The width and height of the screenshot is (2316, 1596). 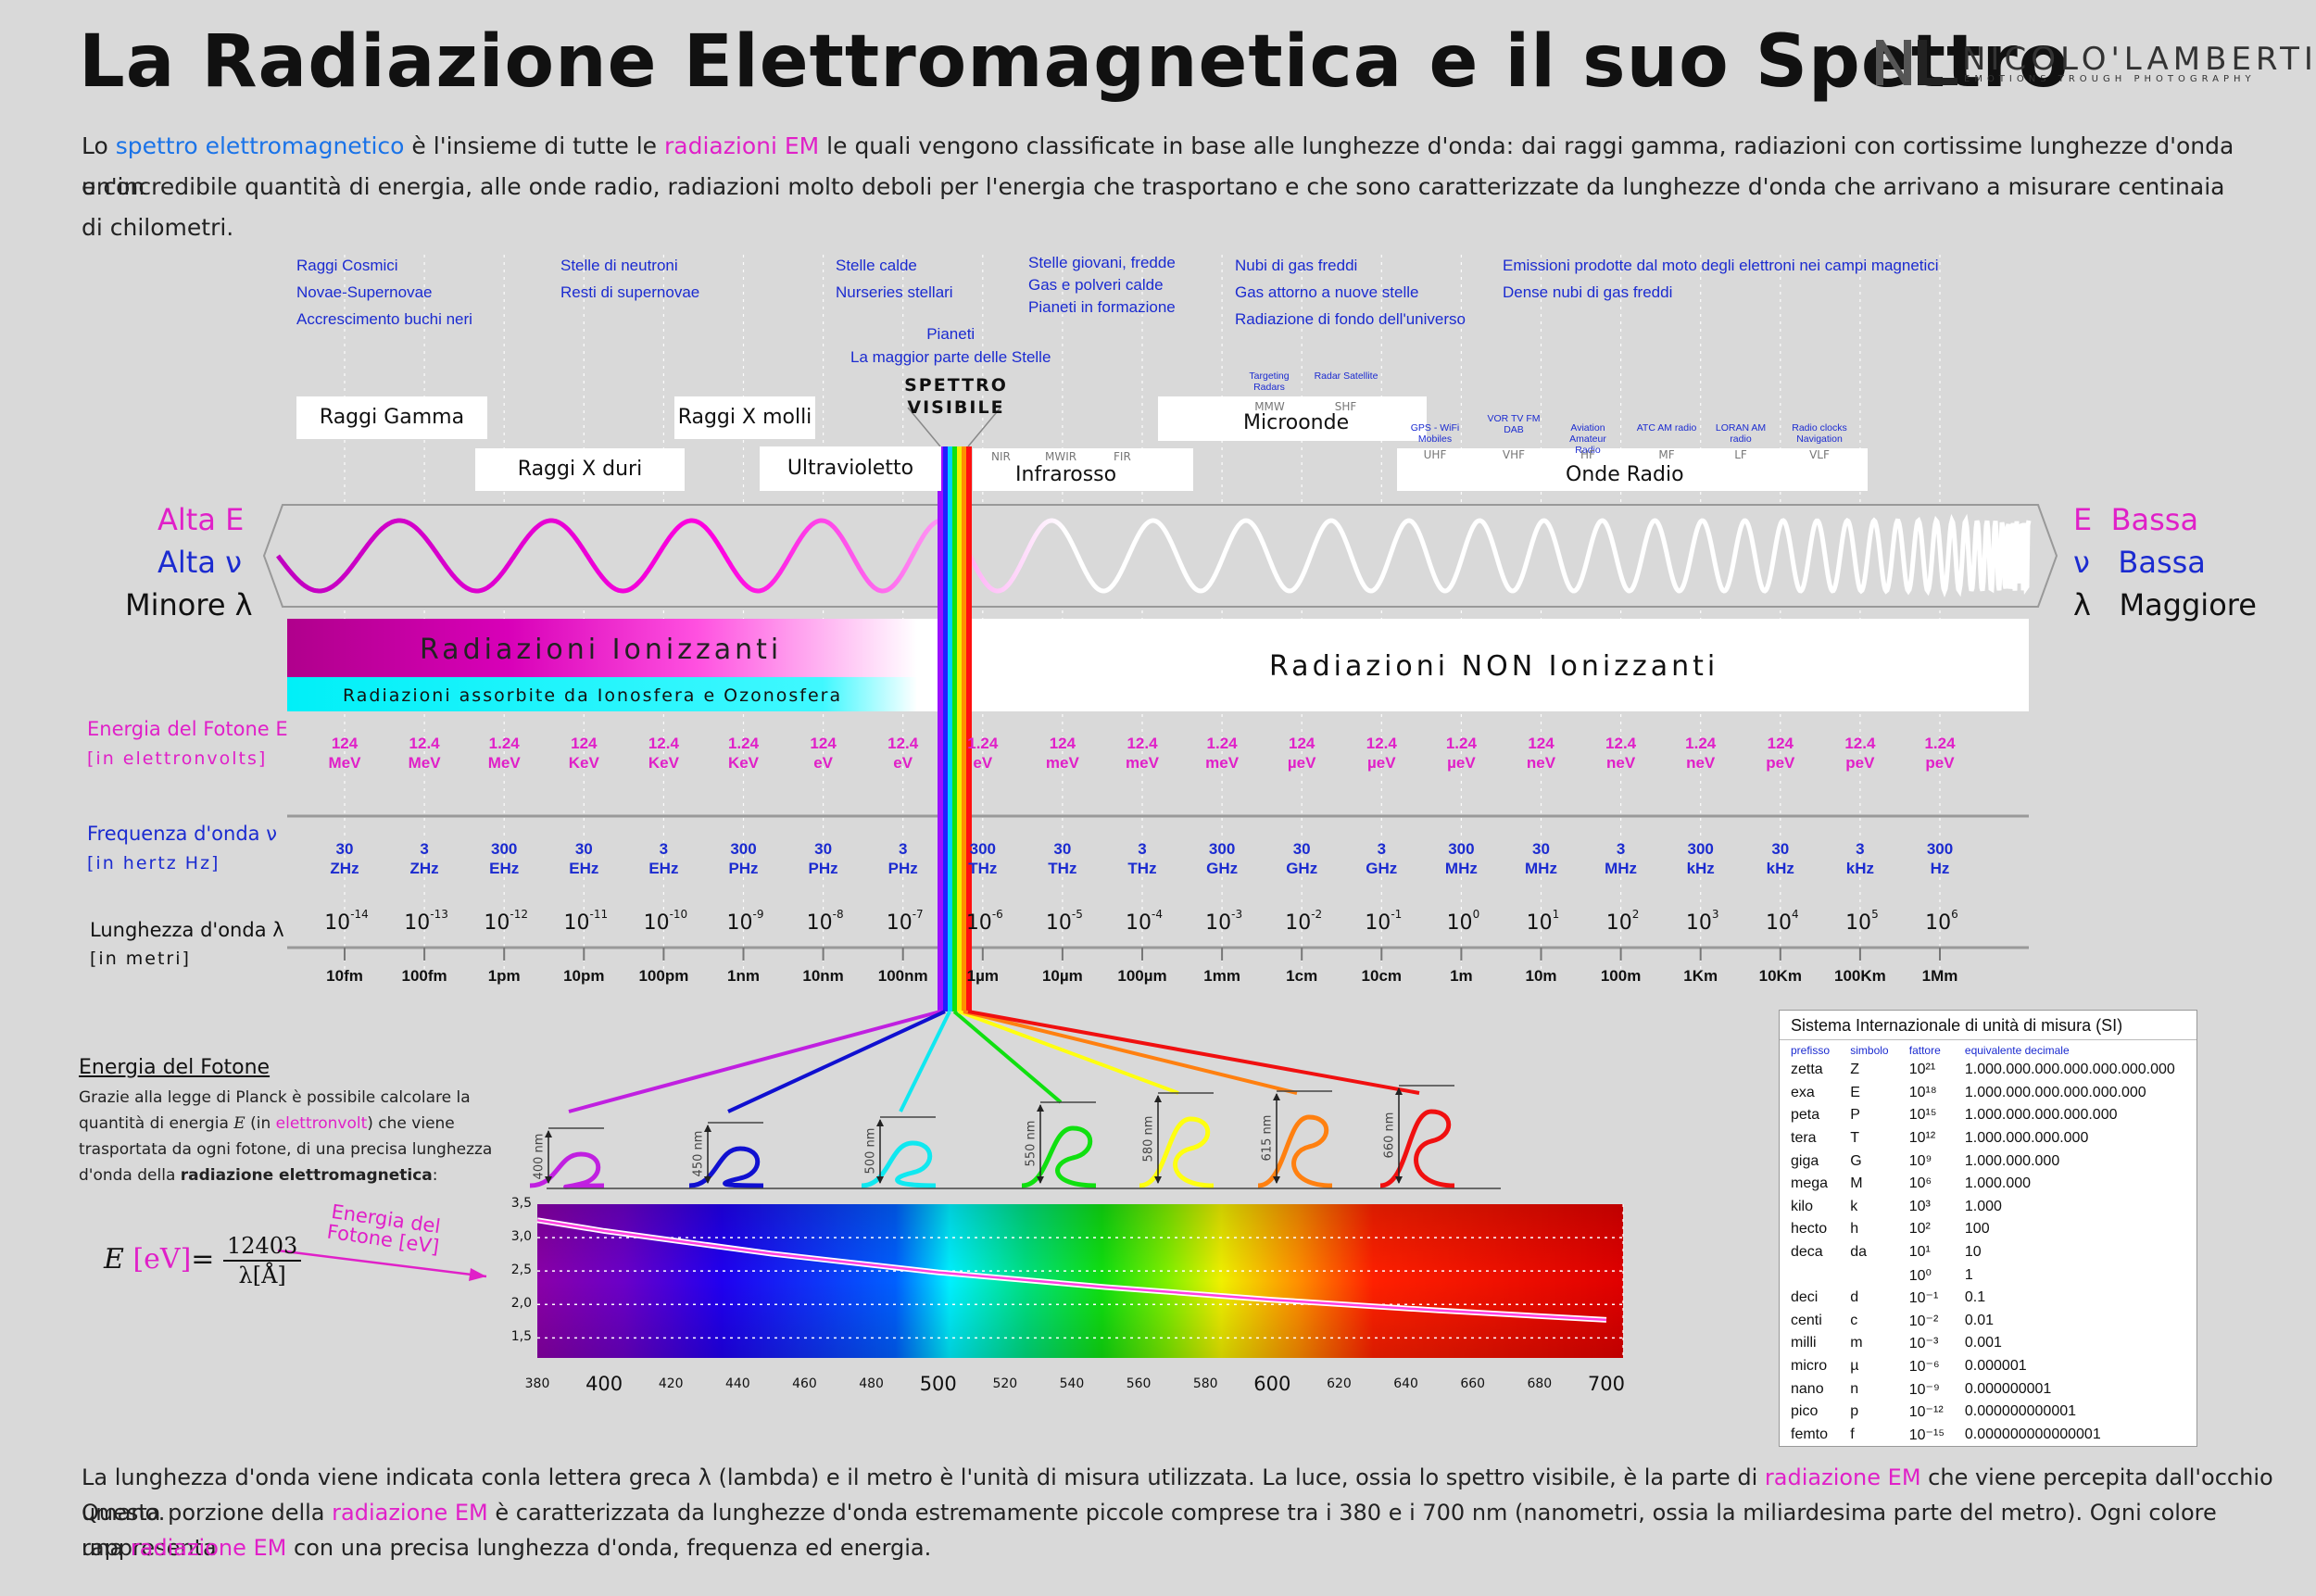 What do you see at coordinates (580, 469) in the screenshot?
I see `band-hard-xray: Raggi X duri` at bounding box center [580, 469].